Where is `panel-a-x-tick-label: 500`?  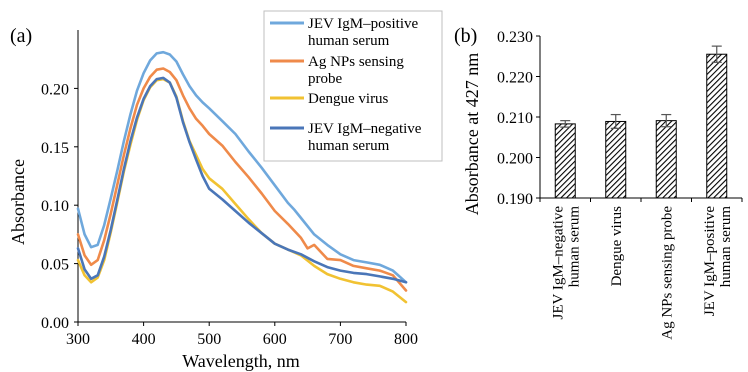
panel-a-x-tick-label: 500 is located at coordinates (209, 339).